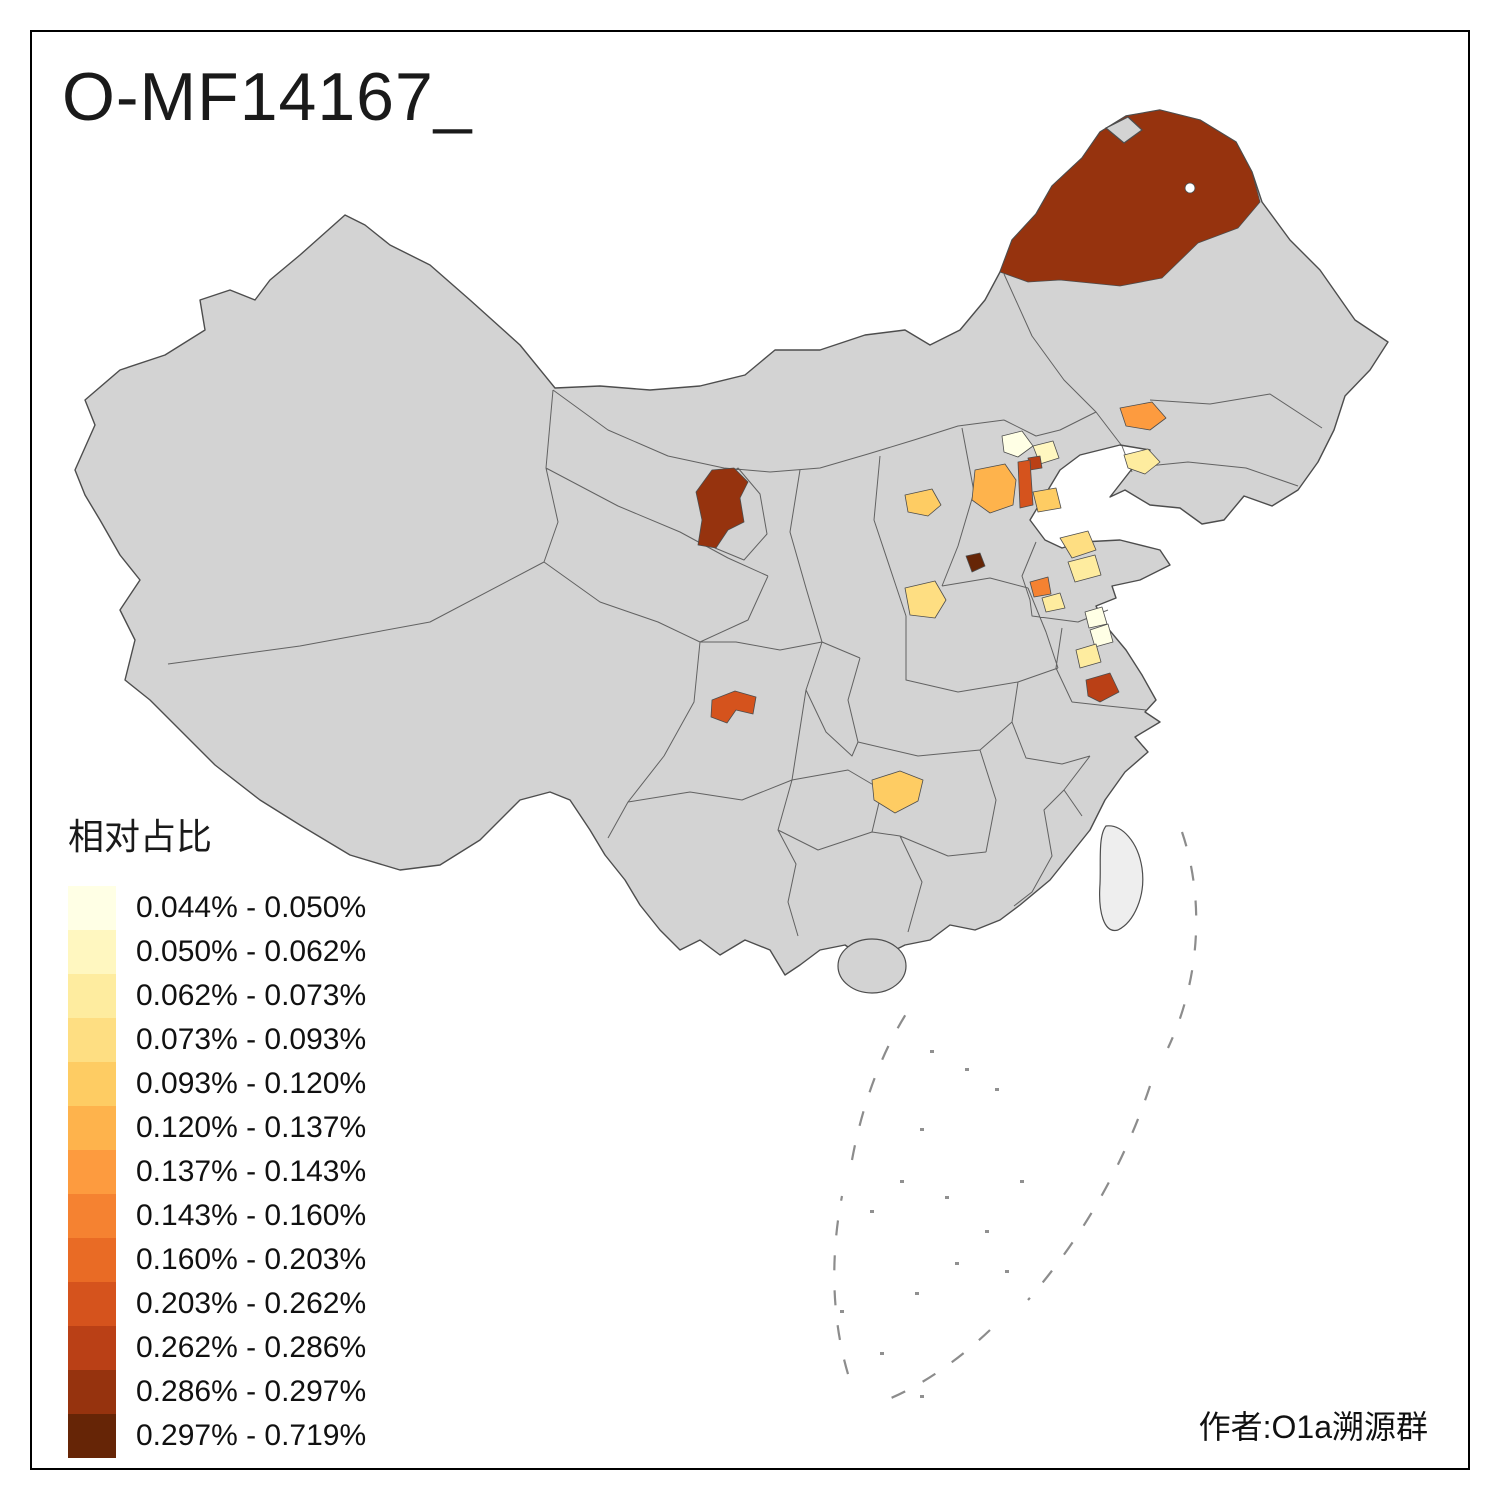 The width and height of the screenshot is (1500, 1500). Describe the element at coordinates (1190, 188) in the screenshot. I see `map-inner-dot` at that location.